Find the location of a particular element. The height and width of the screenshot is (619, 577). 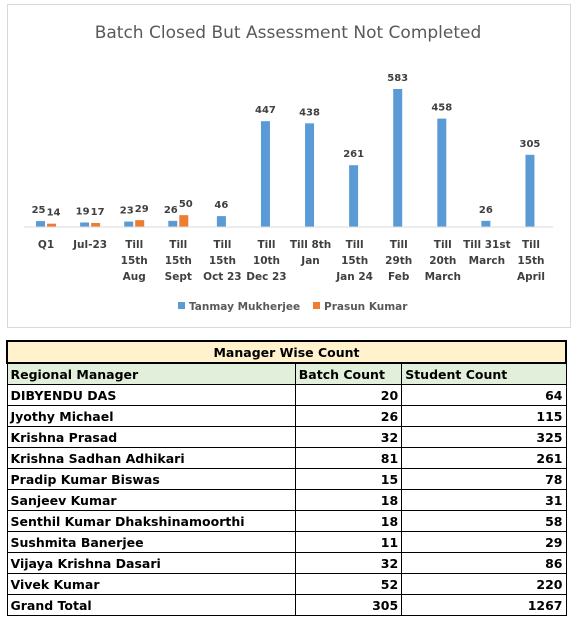

manager-name-cell: Sushmita Banerjee is located at coordinates (151, 542).